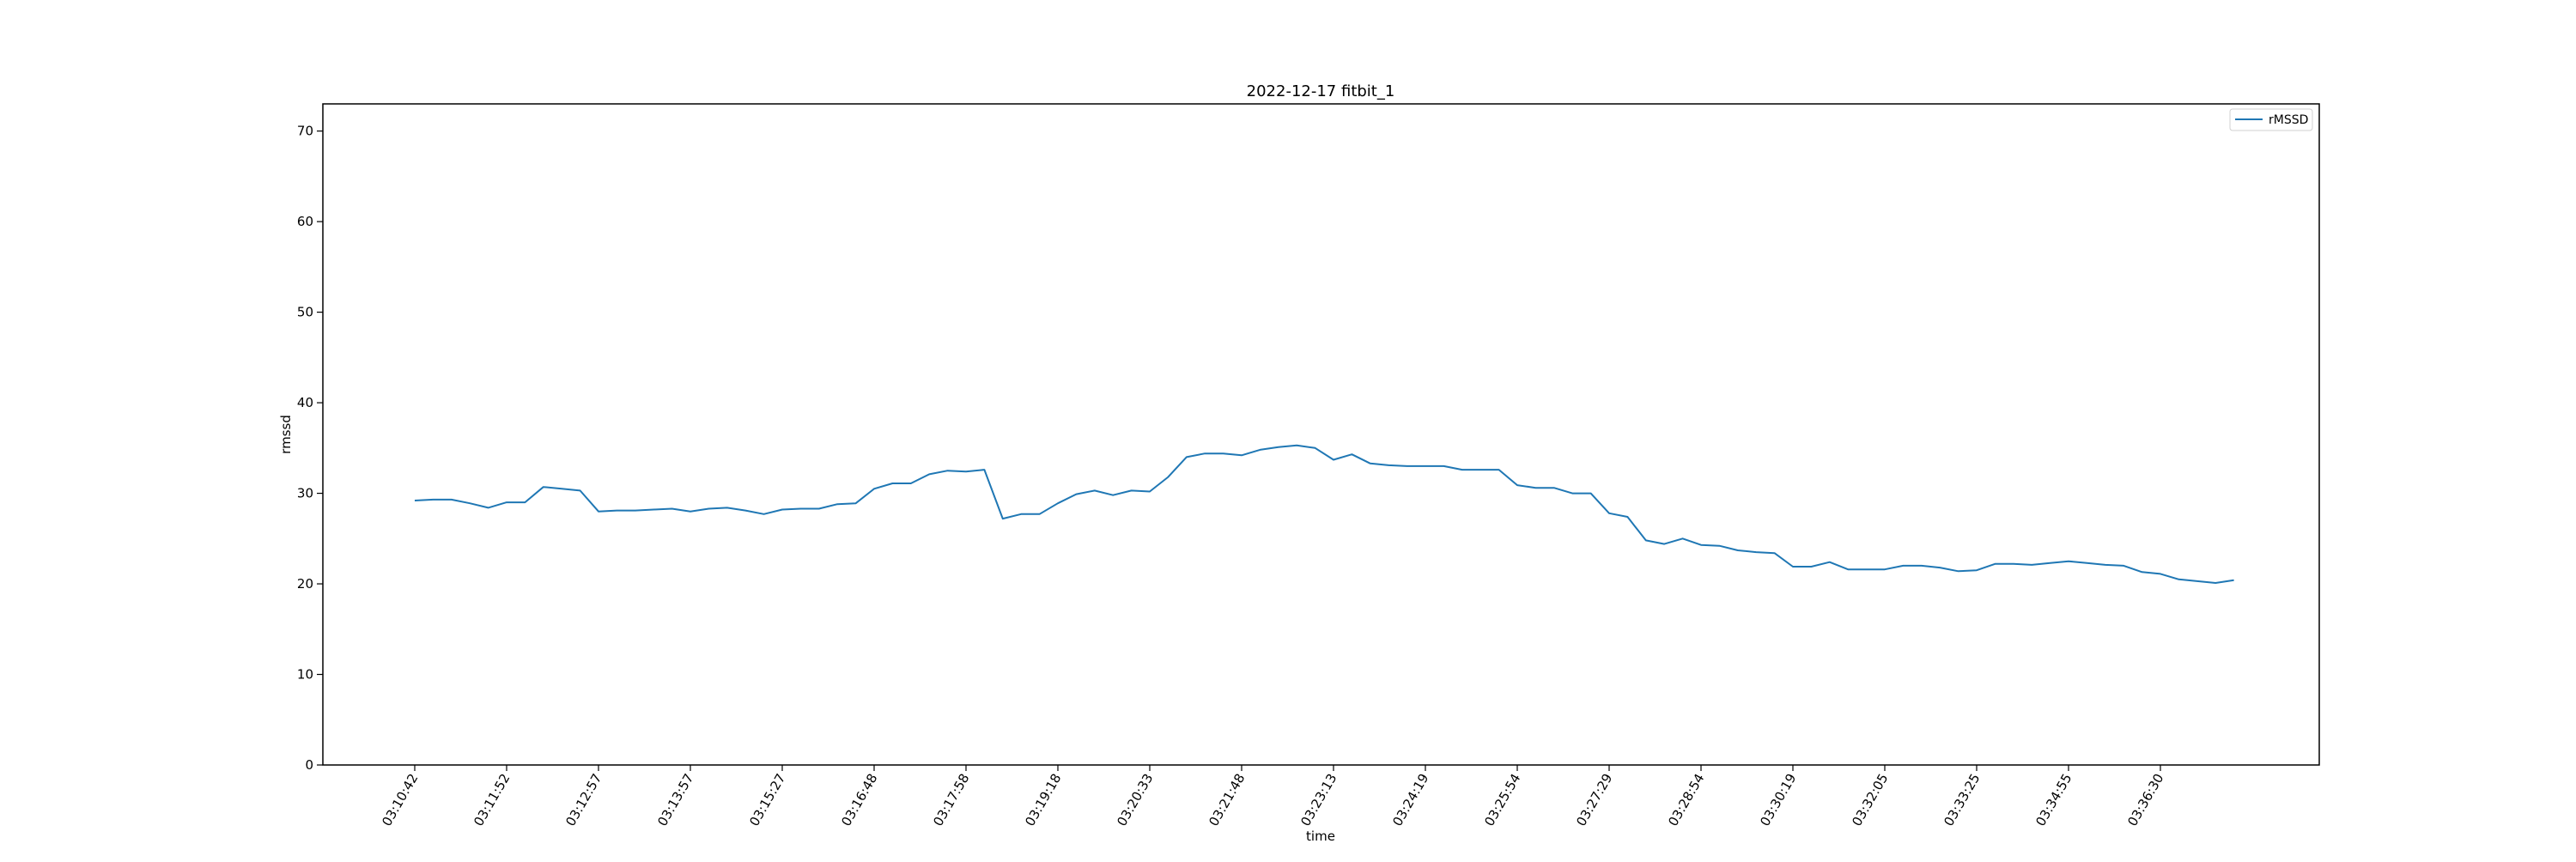 The width and height of the screenshot is (2576, 862). What do you see at coordinates (492, 800) in the screenshot?
I see `x-tick-label: 03:11:52` at bounding box center [492, 800].